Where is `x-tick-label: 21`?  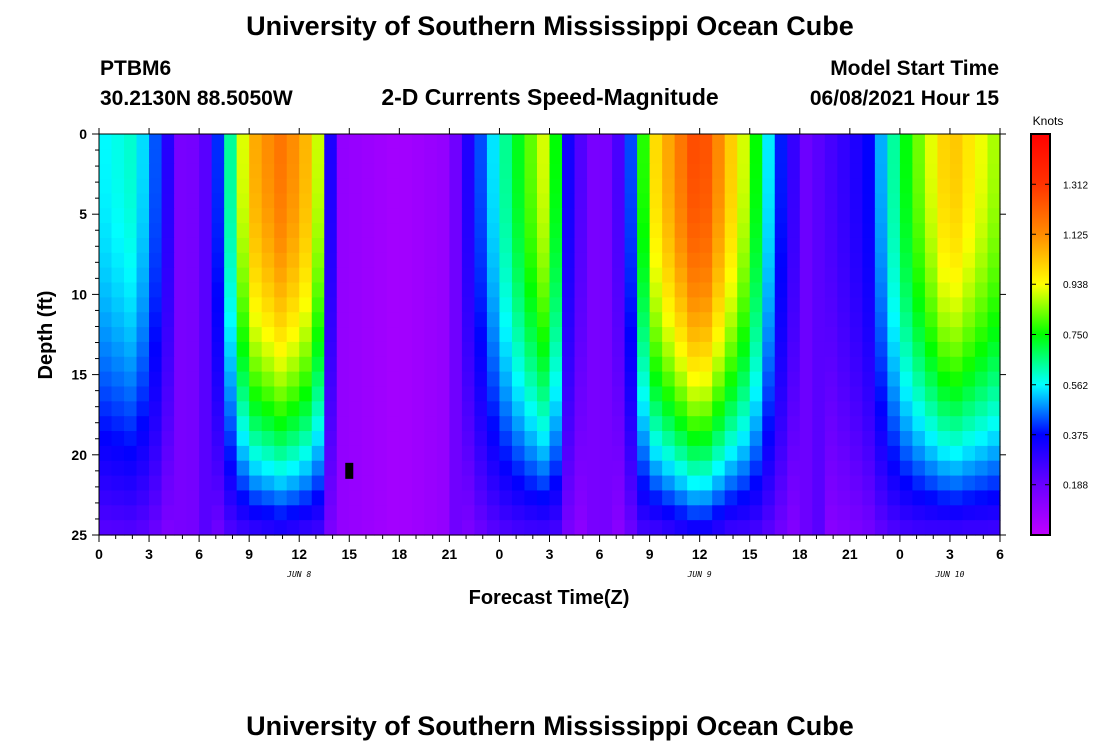 x-tick-label: 21 is located at coordinates (850, 554).